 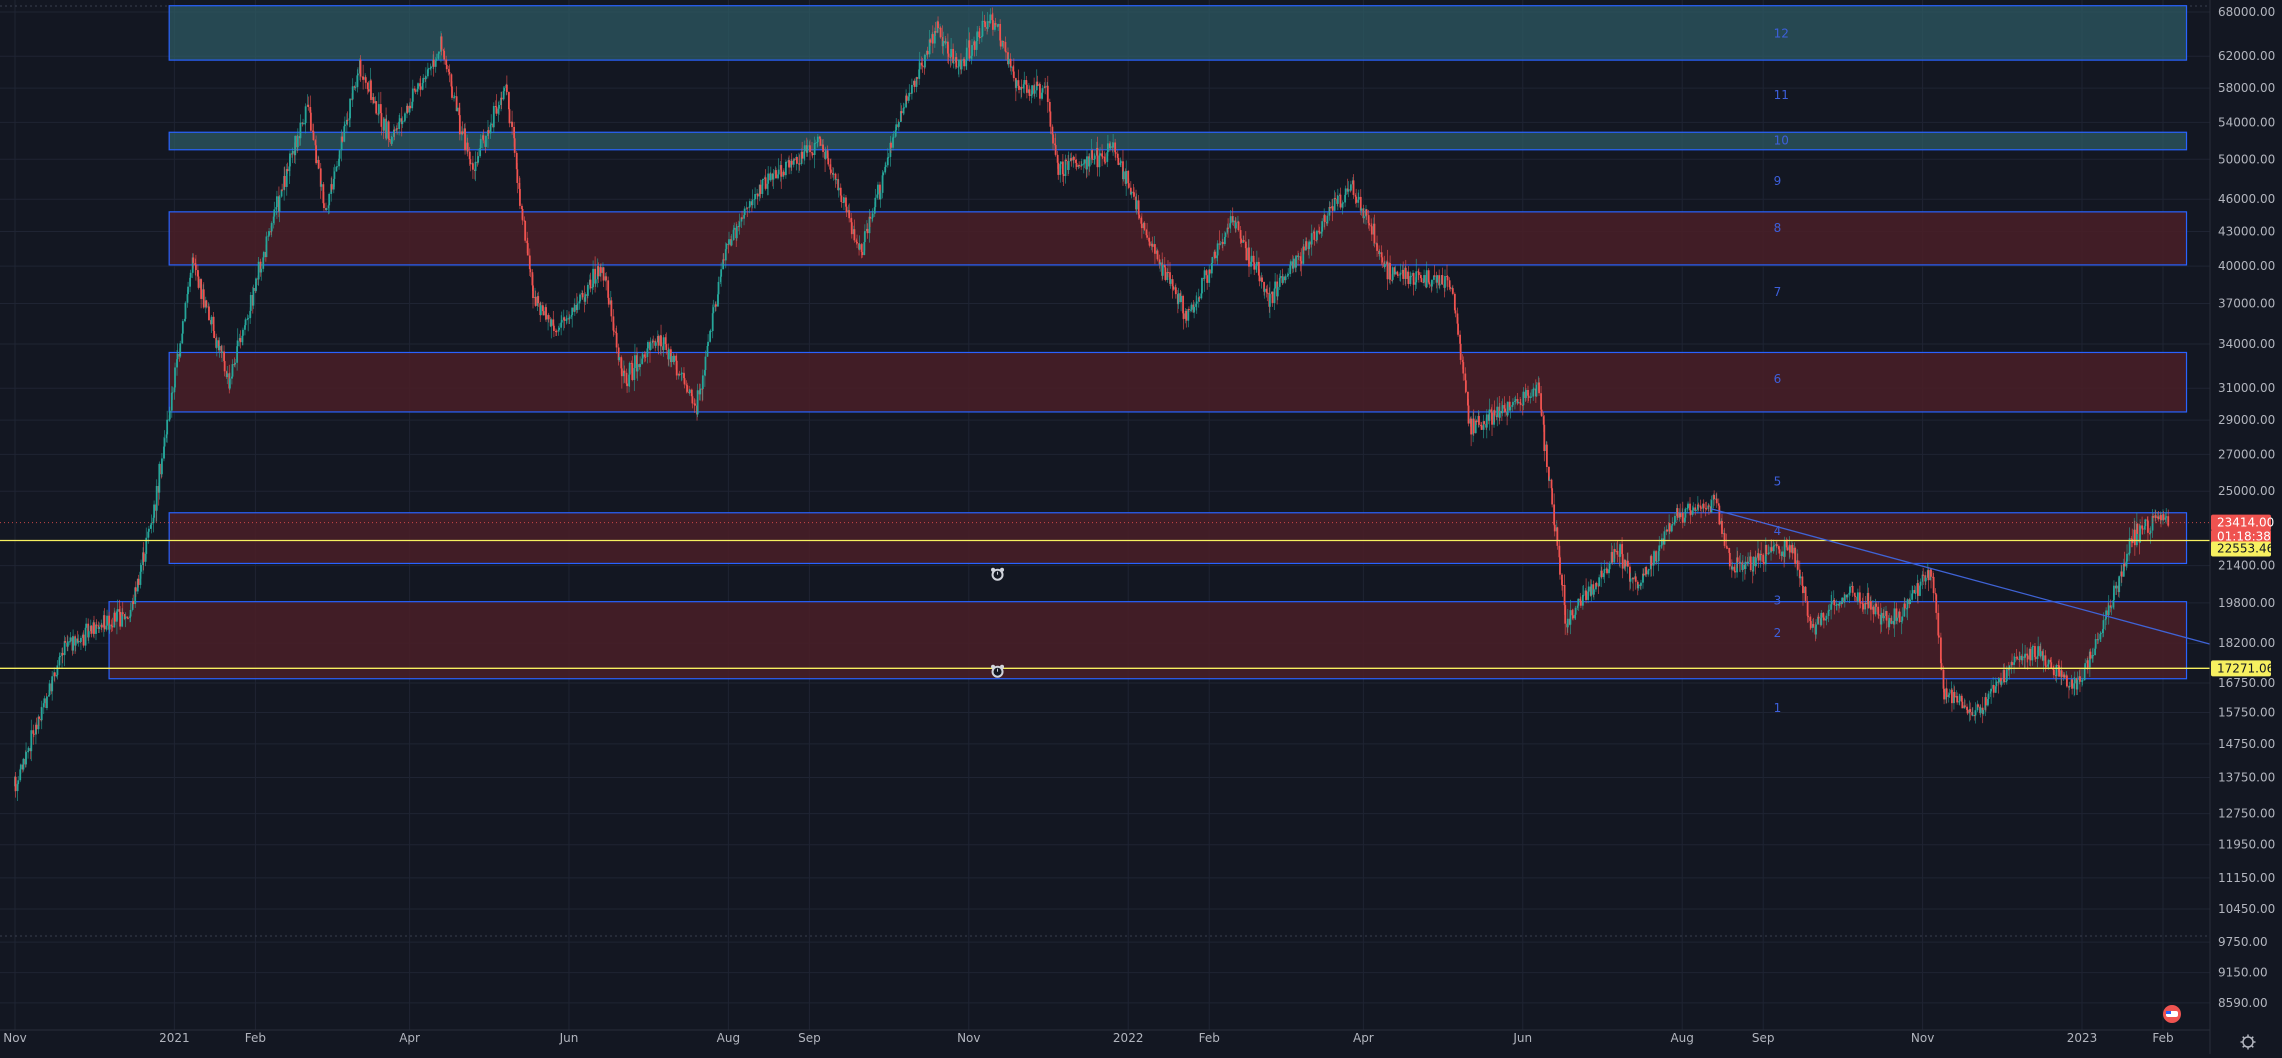 I want to click on level-number-label: 5, so click(x=1778, y=482).